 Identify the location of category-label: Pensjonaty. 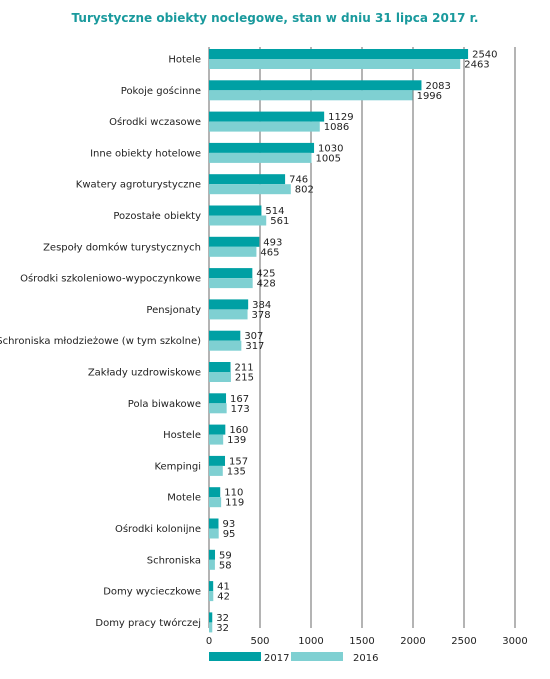
(173, 310).